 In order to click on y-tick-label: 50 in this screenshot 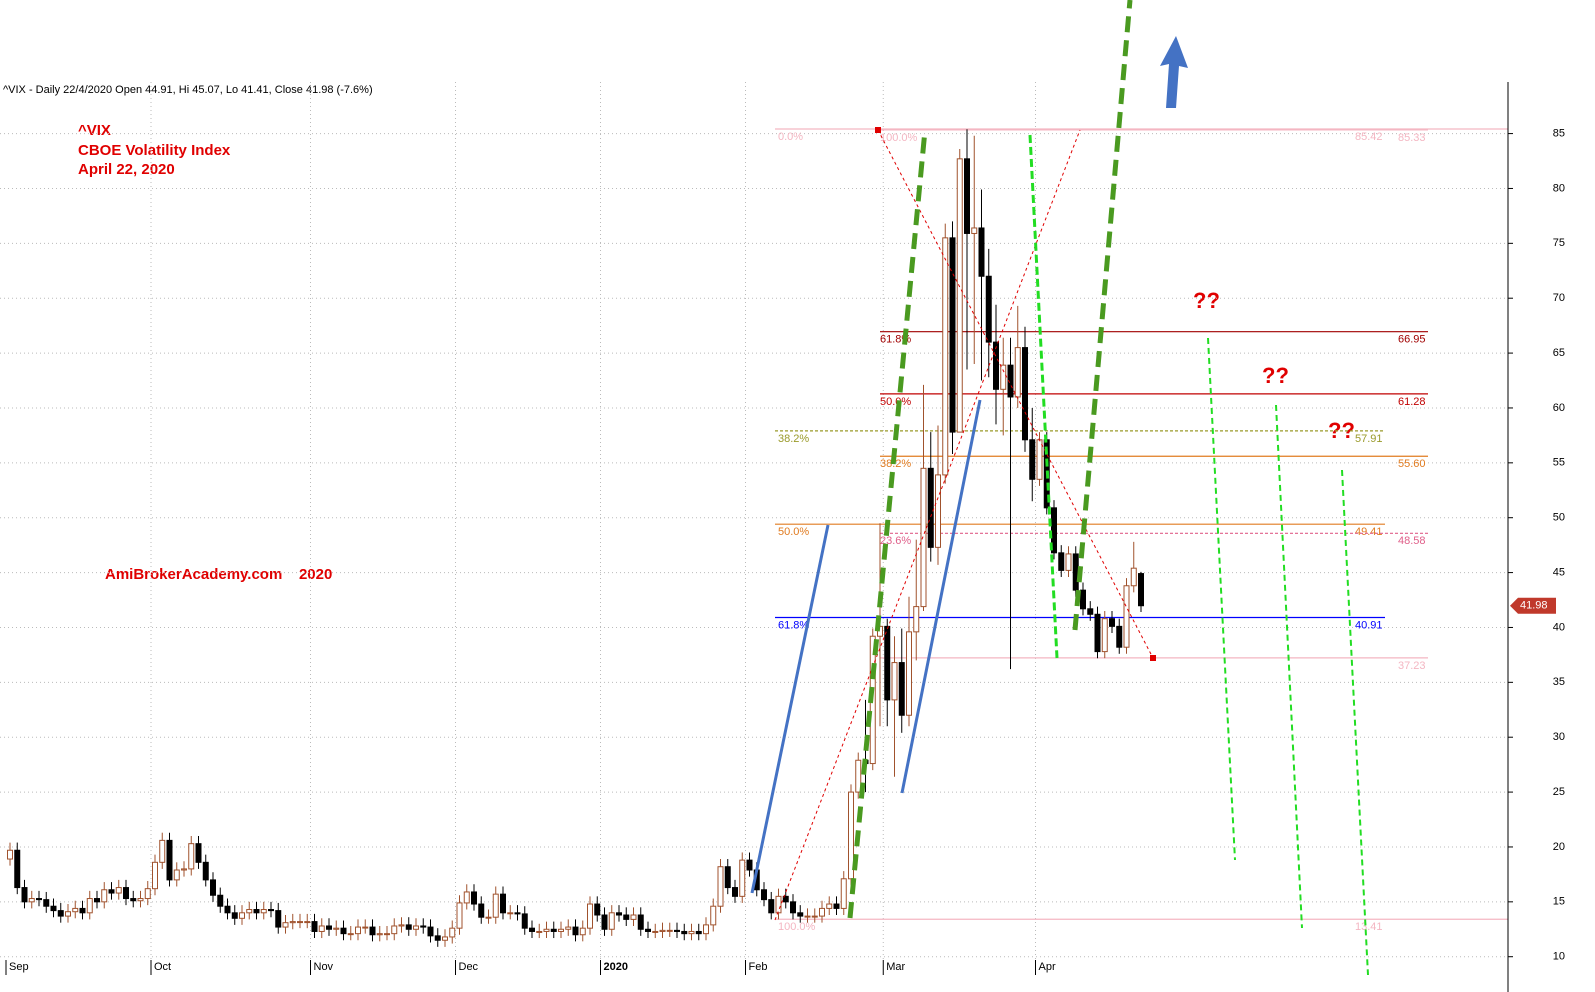, I will do `click(1559, 518)`.